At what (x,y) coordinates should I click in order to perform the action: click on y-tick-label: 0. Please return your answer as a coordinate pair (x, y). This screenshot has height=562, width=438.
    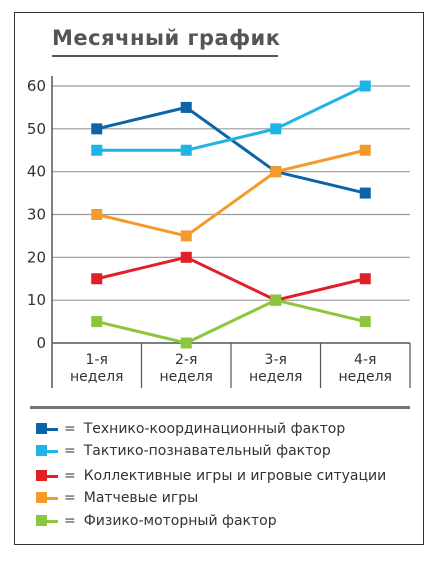
    Looking at the image, I should click on (41, 343).